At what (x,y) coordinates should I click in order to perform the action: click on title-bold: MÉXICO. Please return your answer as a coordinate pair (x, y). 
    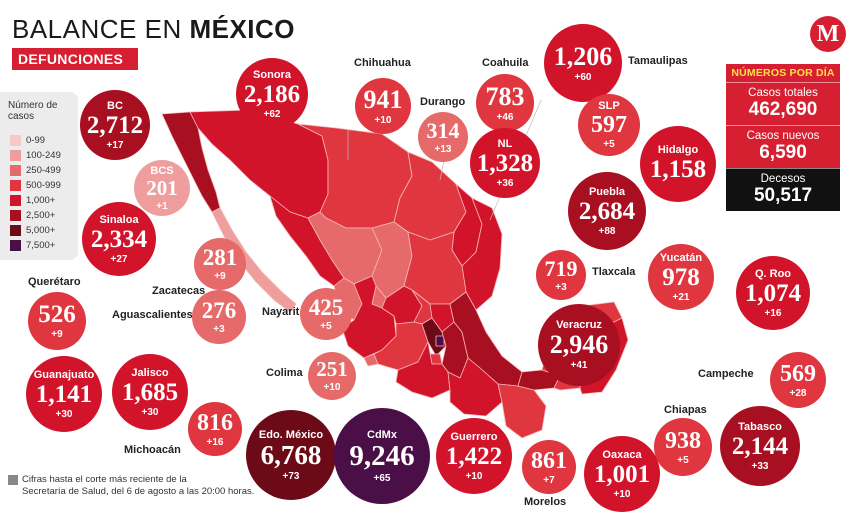
    Looking at the image, I should click on (242, 29).